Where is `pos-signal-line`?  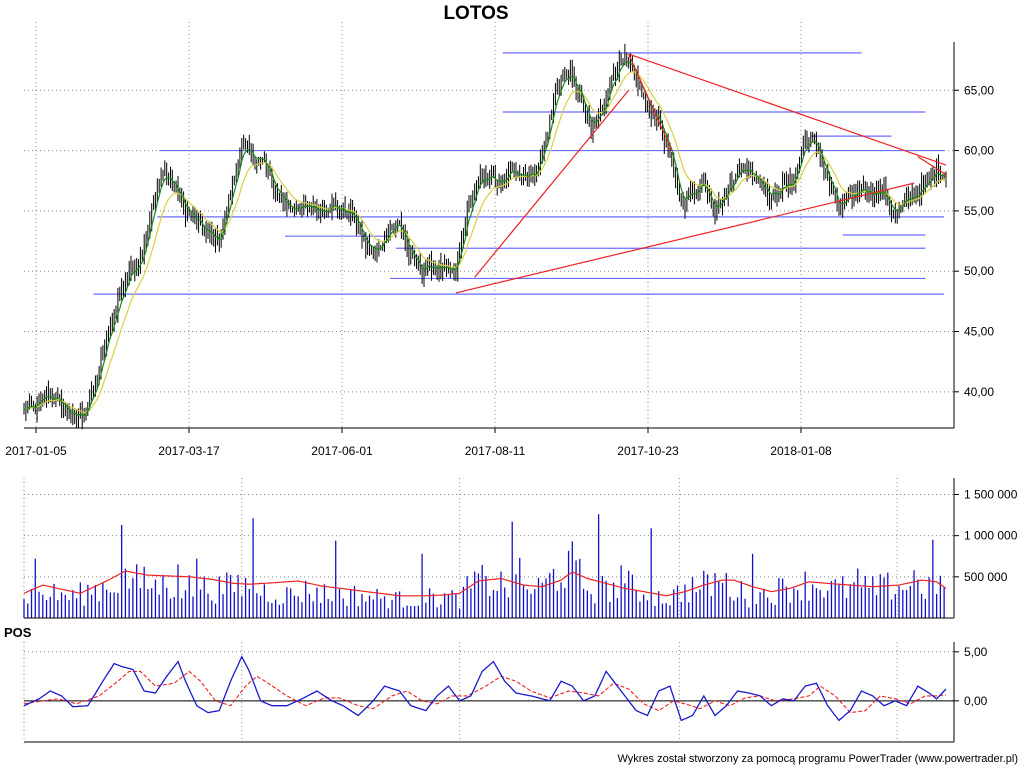 pos-signal-line is located at coordinates (485, 692).